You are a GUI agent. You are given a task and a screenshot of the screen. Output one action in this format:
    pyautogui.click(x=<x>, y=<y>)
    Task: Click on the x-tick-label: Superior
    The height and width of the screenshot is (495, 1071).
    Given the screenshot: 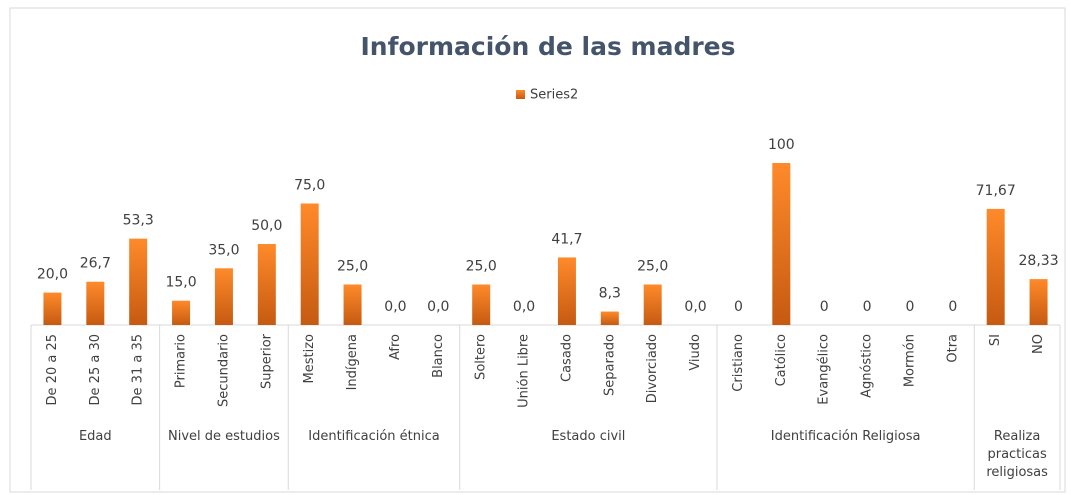 What is the action you would take?
    pyautogui.click(x=266, y=361)
    